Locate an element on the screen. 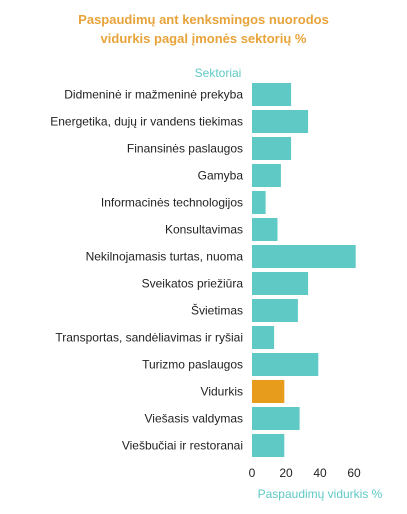  y-axis-title: Sektoriai is located at coordinates (218, 73).